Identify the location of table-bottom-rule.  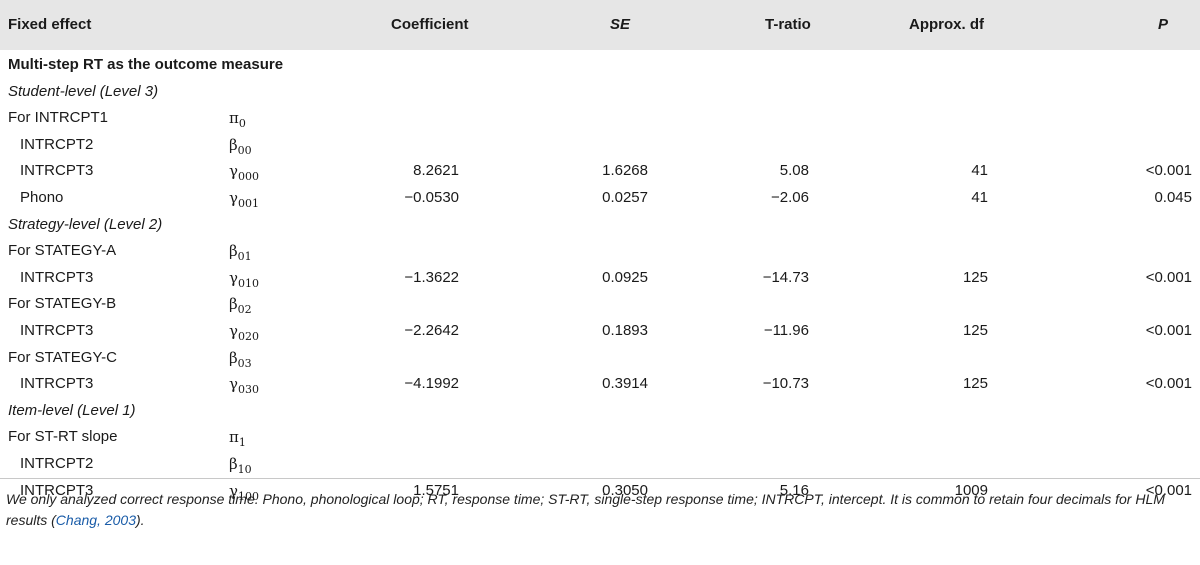
(600, 478).